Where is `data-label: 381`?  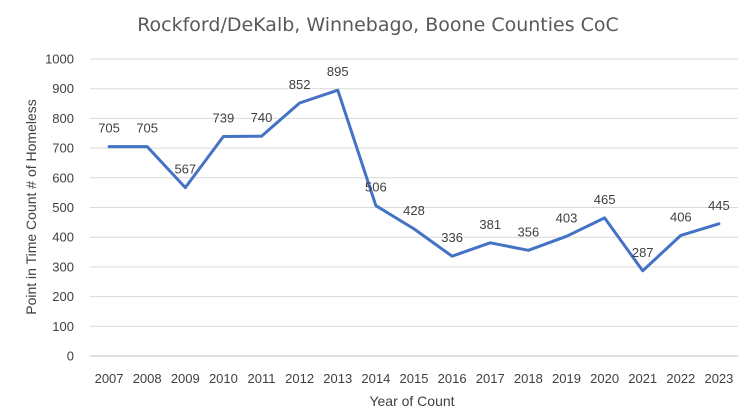 data-label: 381 is located at coordinates (490, 224).